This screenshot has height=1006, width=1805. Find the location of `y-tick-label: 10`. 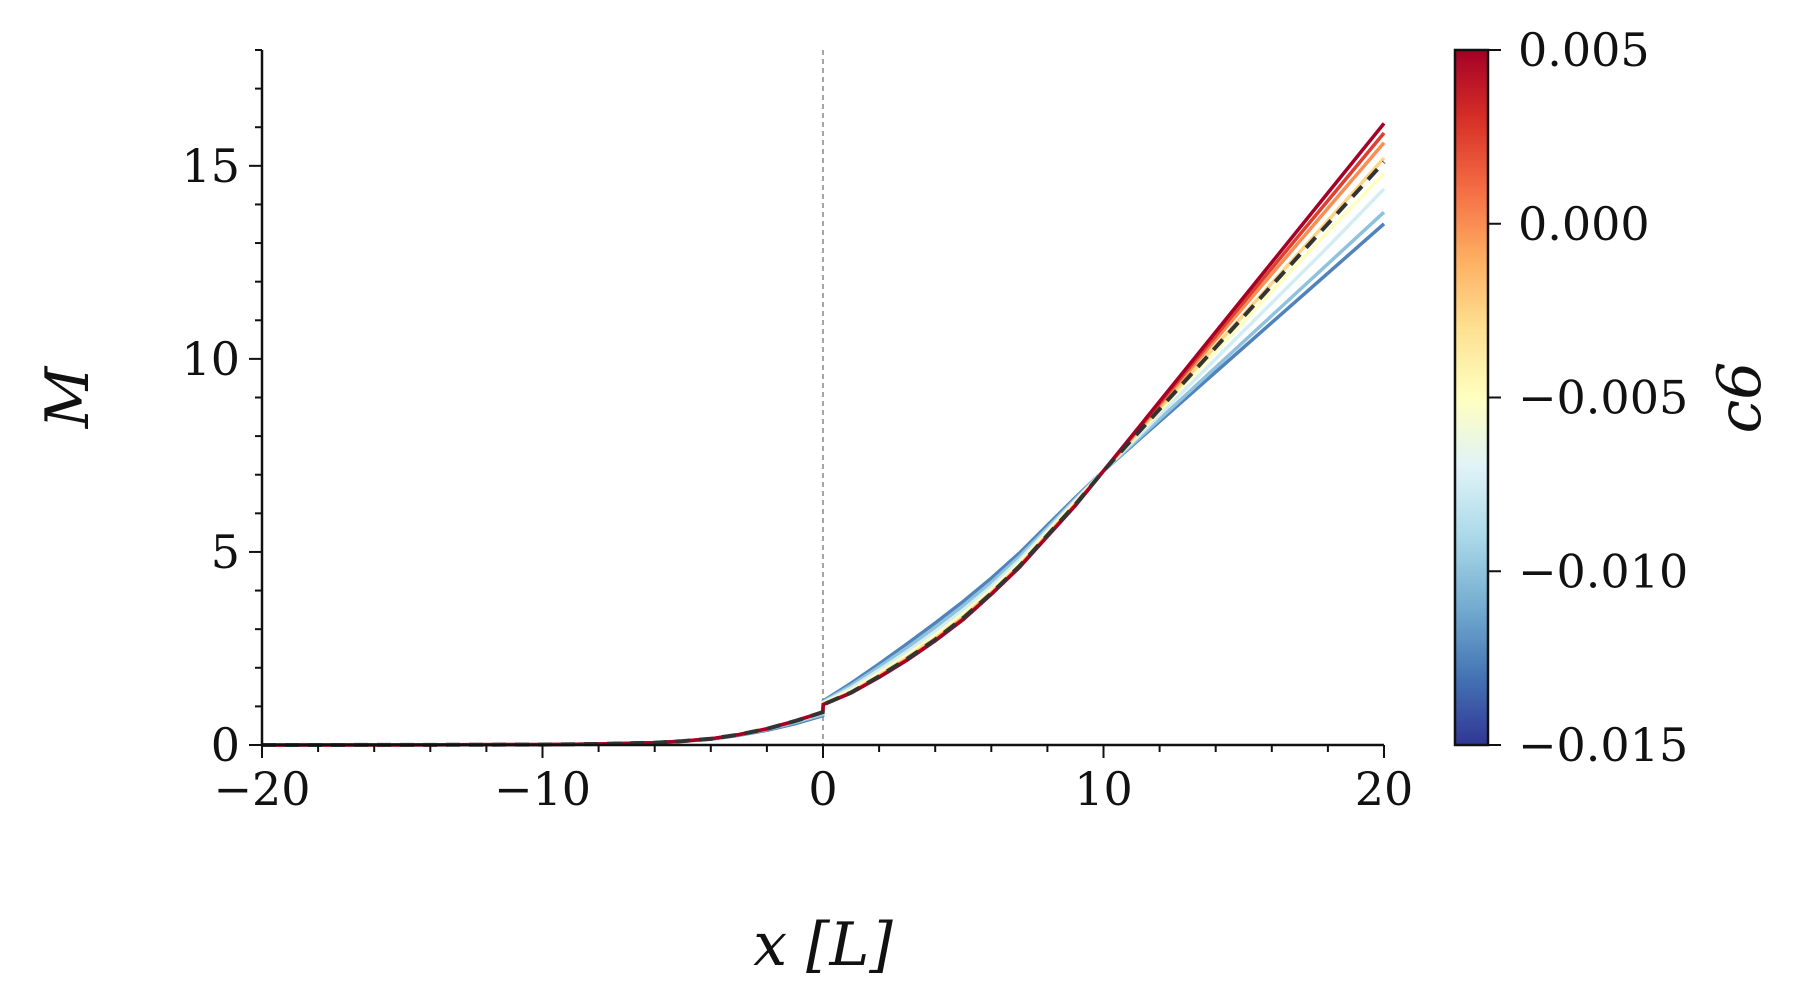

y-tick-label: 10 is located at coordinates (210, 359).